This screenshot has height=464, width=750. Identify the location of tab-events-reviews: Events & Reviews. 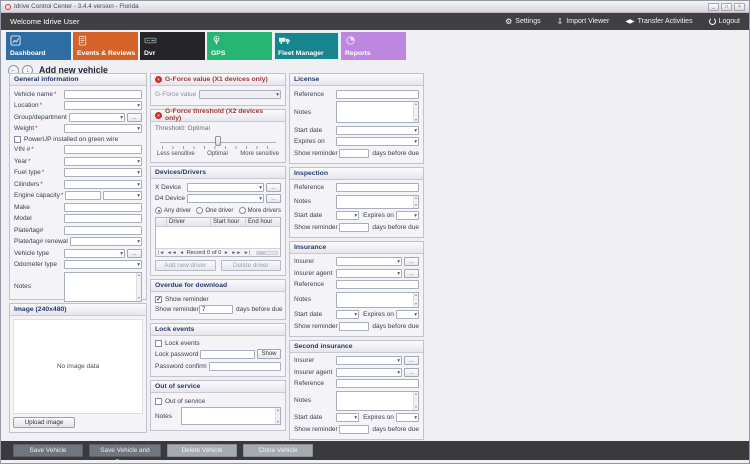
(105, 46).